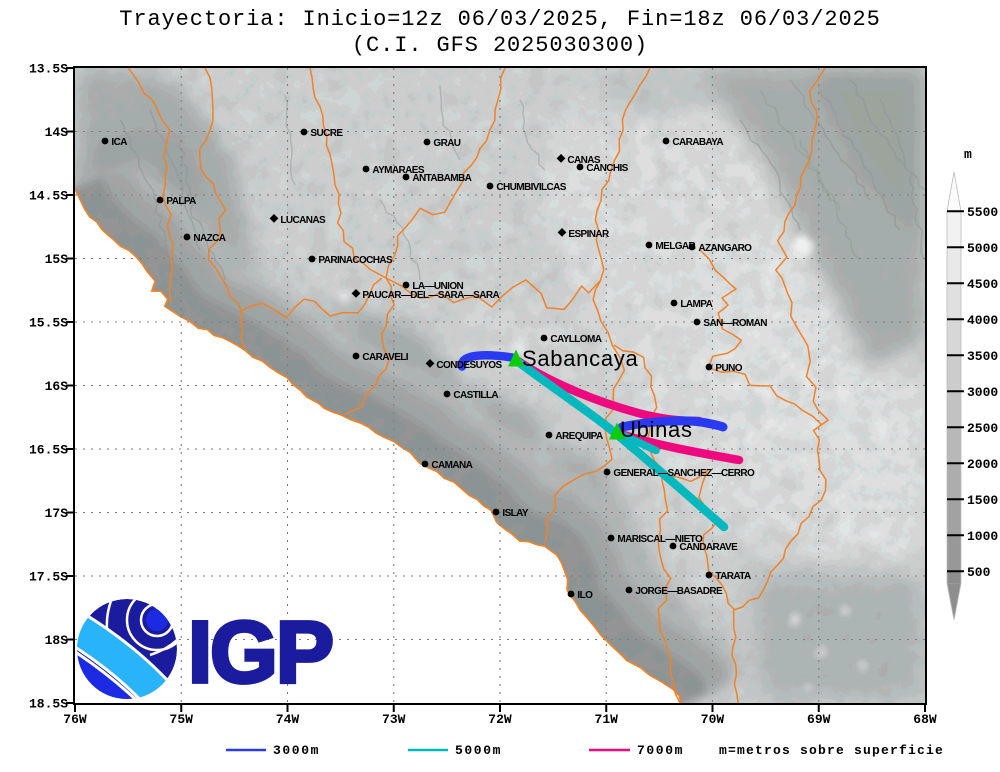 The width and height of the screenshot is (1000, 772). I want to click on svg-text: JORGE—BASADRE, so click(679, 591).